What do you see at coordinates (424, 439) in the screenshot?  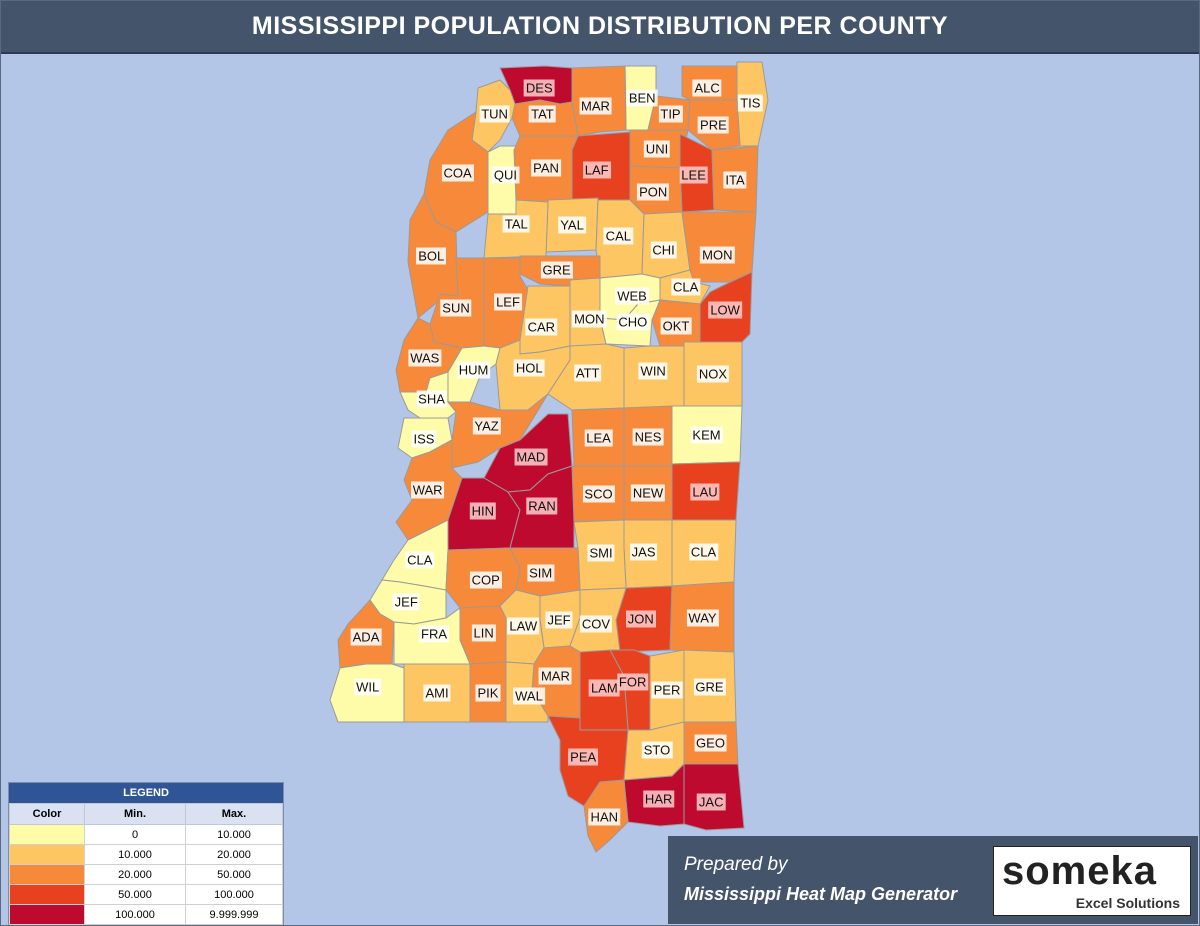 I see `county-label: ISS` at bounding box center [424, 439].